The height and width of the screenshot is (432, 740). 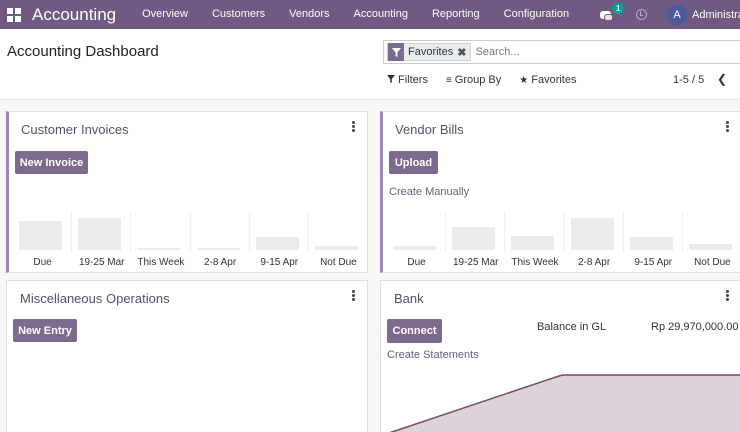 What do you see at coordinates (433, 355) in the screenshot?
I see `create-statements-link: Create Statements` at bounding box center [433, 355].